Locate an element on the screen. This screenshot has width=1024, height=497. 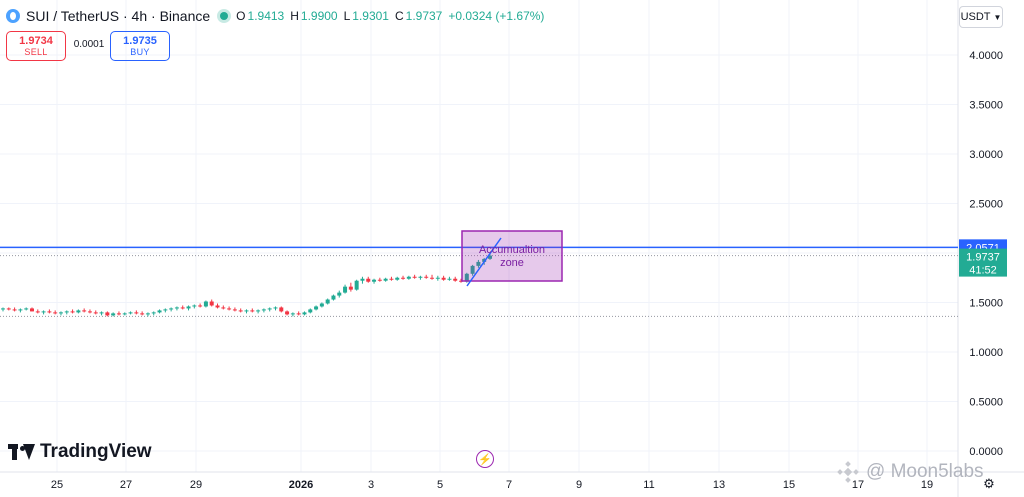
x-tick-label: 27 is located at coordinates (126, 485).